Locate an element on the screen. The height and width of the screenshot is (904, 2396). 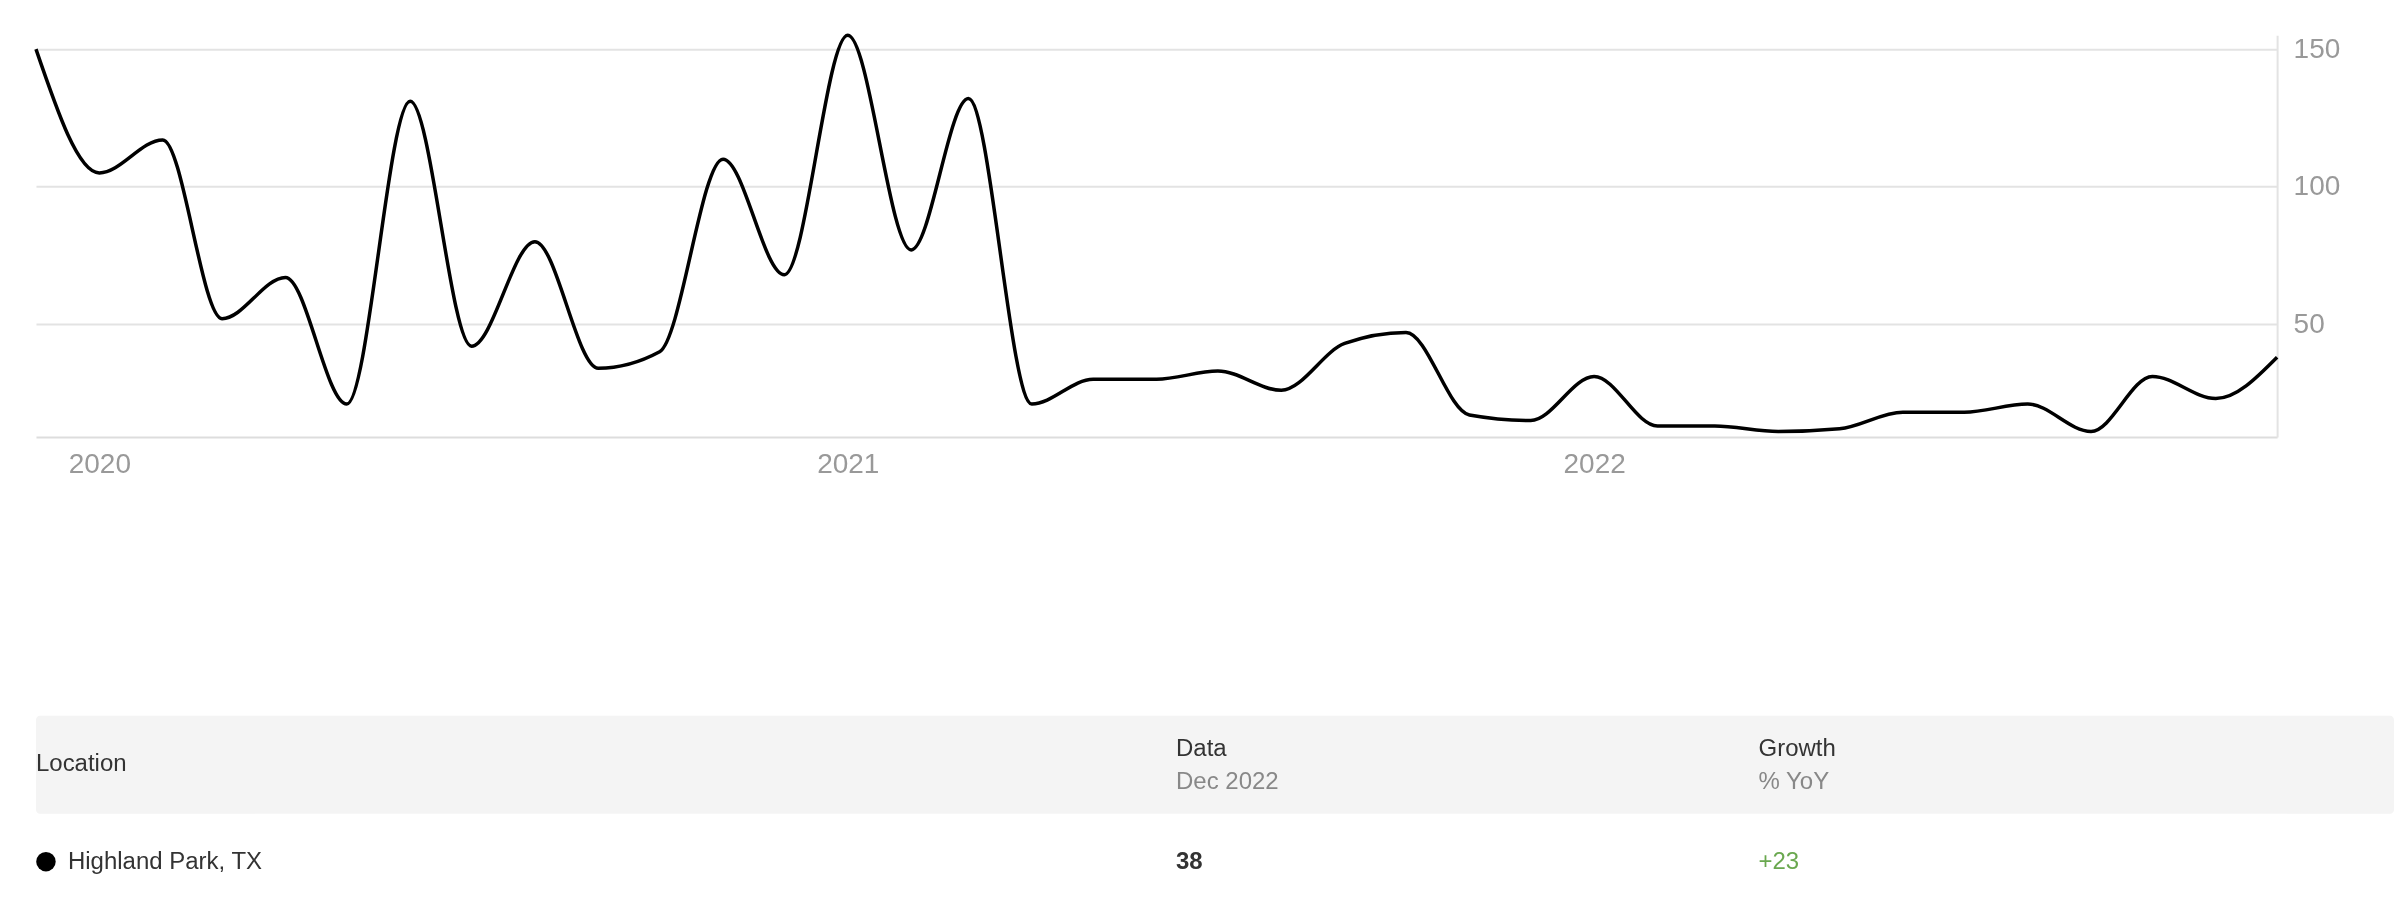
text: 38 is located at coordinates (1189, 860).